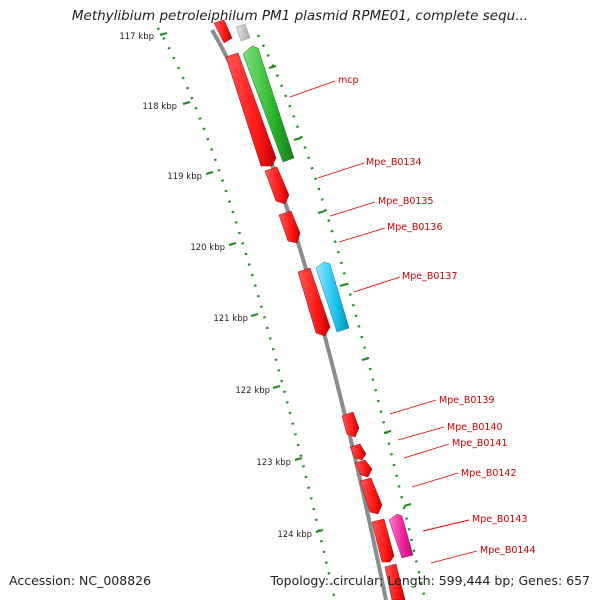 The height and width of the screenshot is (600, 600). What do you see at coordinates (415, 227) in the screenshot?
I see `gene-label-mpe-b0136: Mpe_B0136` at bounding box center [415, 227].